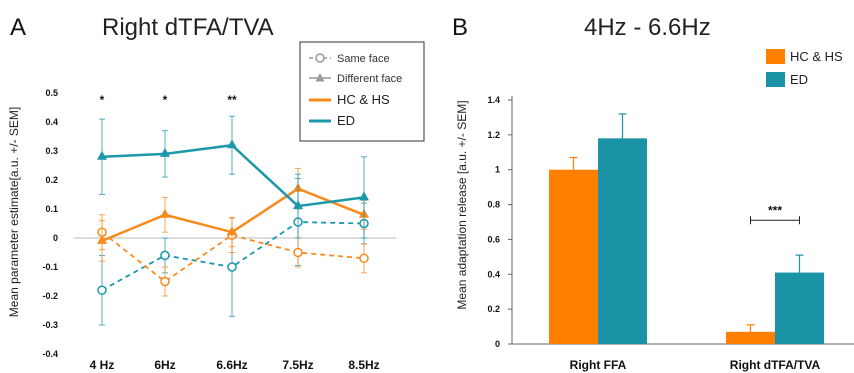 The width and height of the screenshot is (854, 373). What do you see at coordinates (164, 365) in the screenshot?
I see `x-tick-label-6hz: 6Hz` at bounding box center [164, 365].